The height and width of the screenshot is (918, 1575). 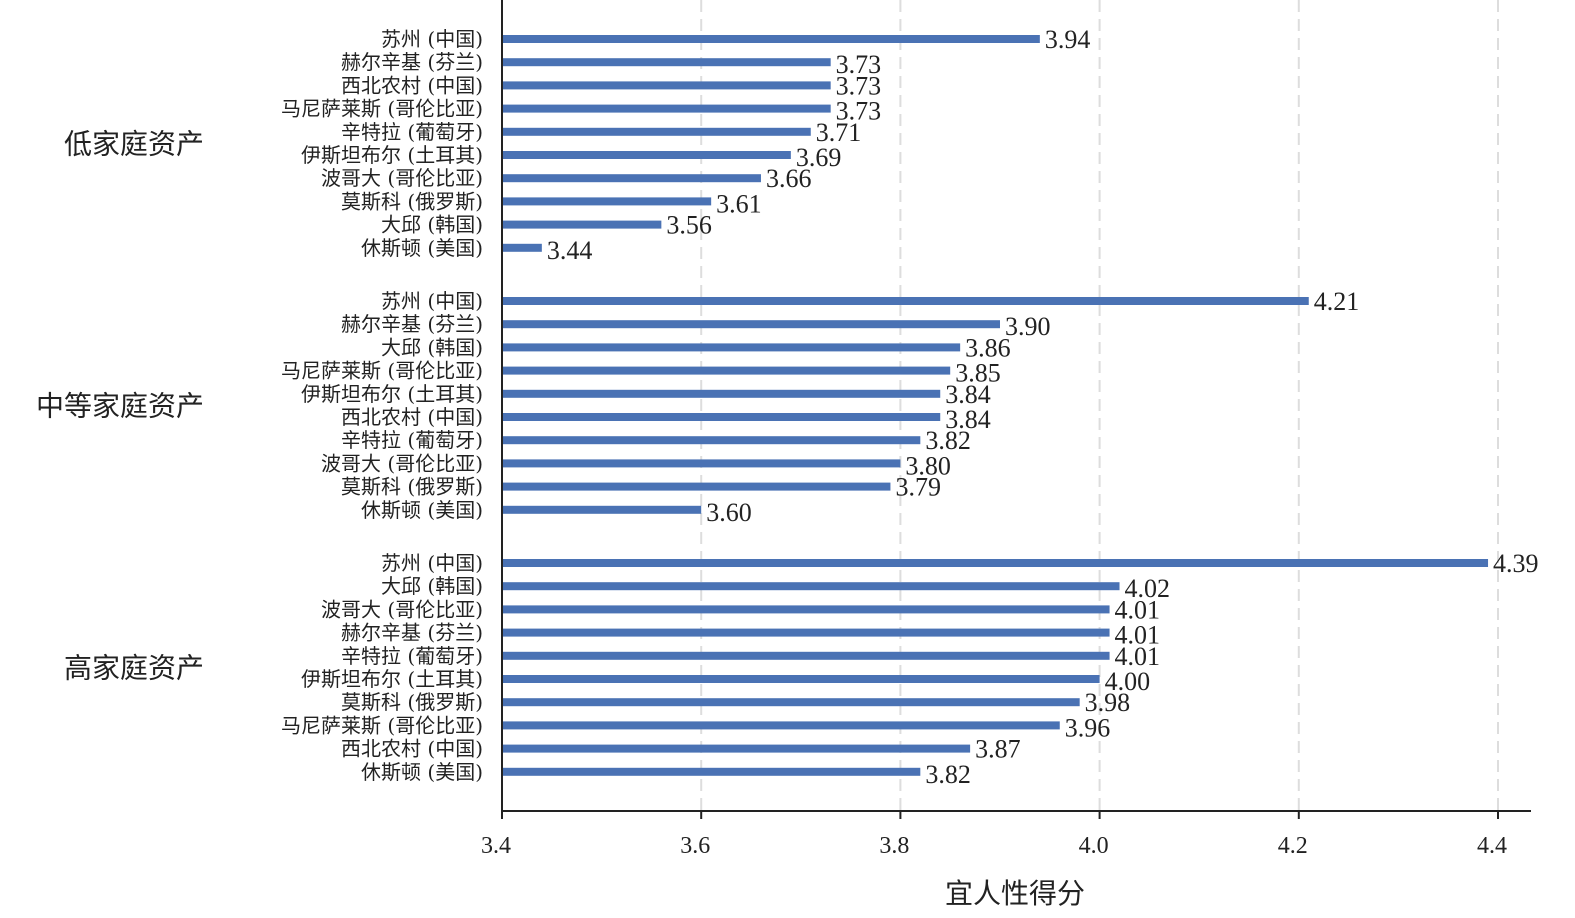 I want to click on x-tick-label: 3.8, so click(x=894, y=846).